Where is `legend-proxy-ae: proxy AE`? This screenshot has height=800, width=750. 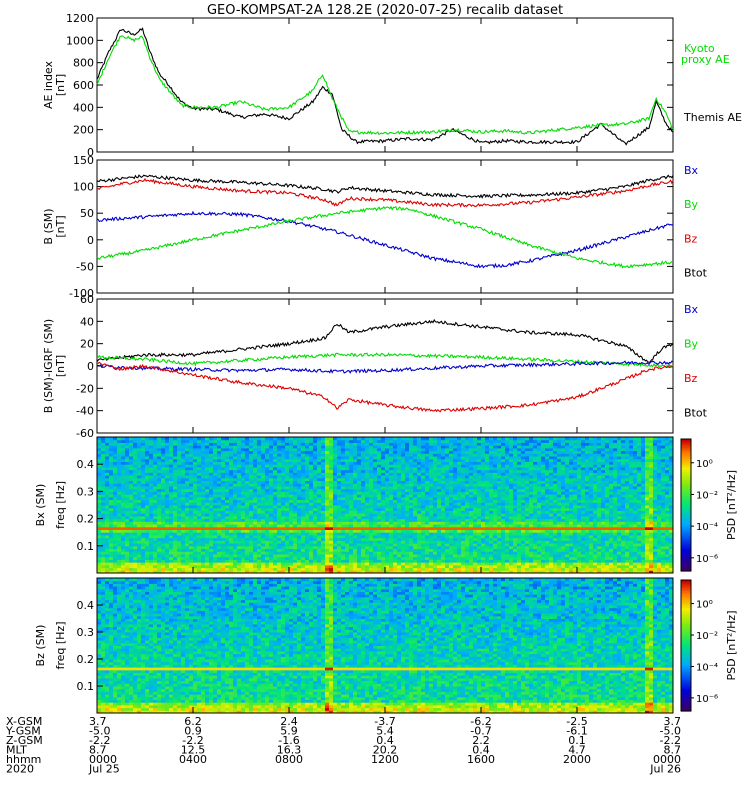
legend-proxy-ae: proxy AE is located at coordinates (705, 59).